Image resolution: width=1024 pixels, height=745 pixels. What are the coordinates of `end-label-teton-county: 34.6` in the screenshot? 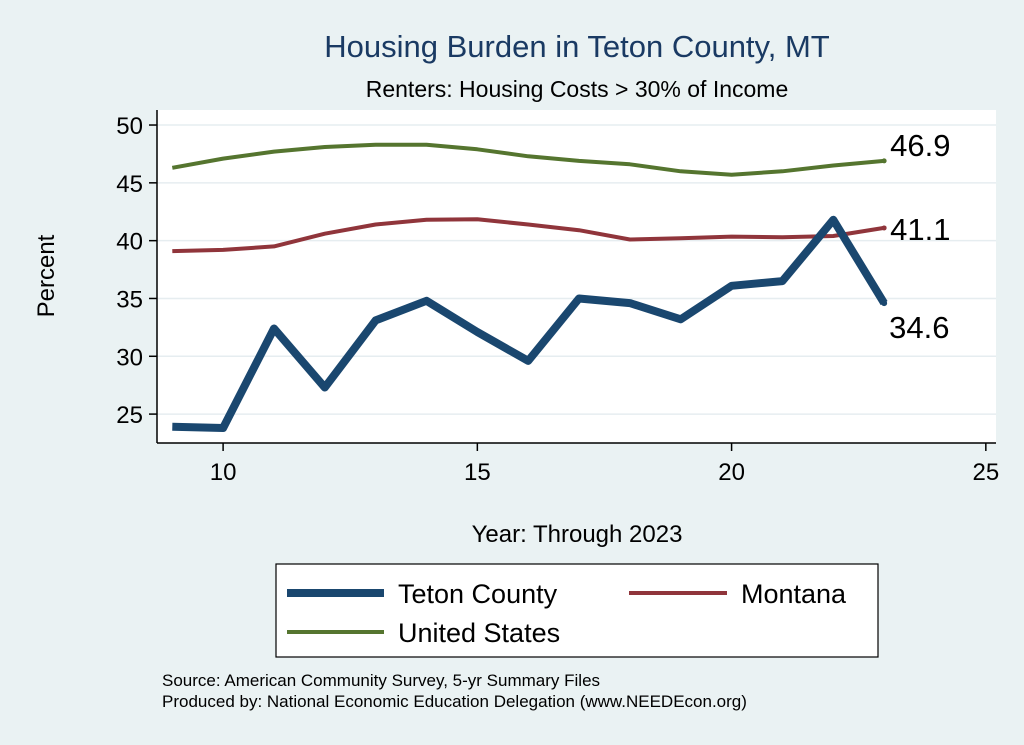 It's located at (919, 327).